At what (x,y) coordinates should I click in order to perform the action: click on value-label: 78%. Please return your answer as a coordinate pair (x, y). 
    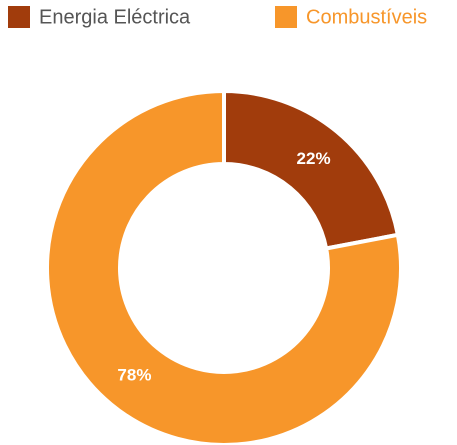
    Looking at the image, I should click on (134, 375).